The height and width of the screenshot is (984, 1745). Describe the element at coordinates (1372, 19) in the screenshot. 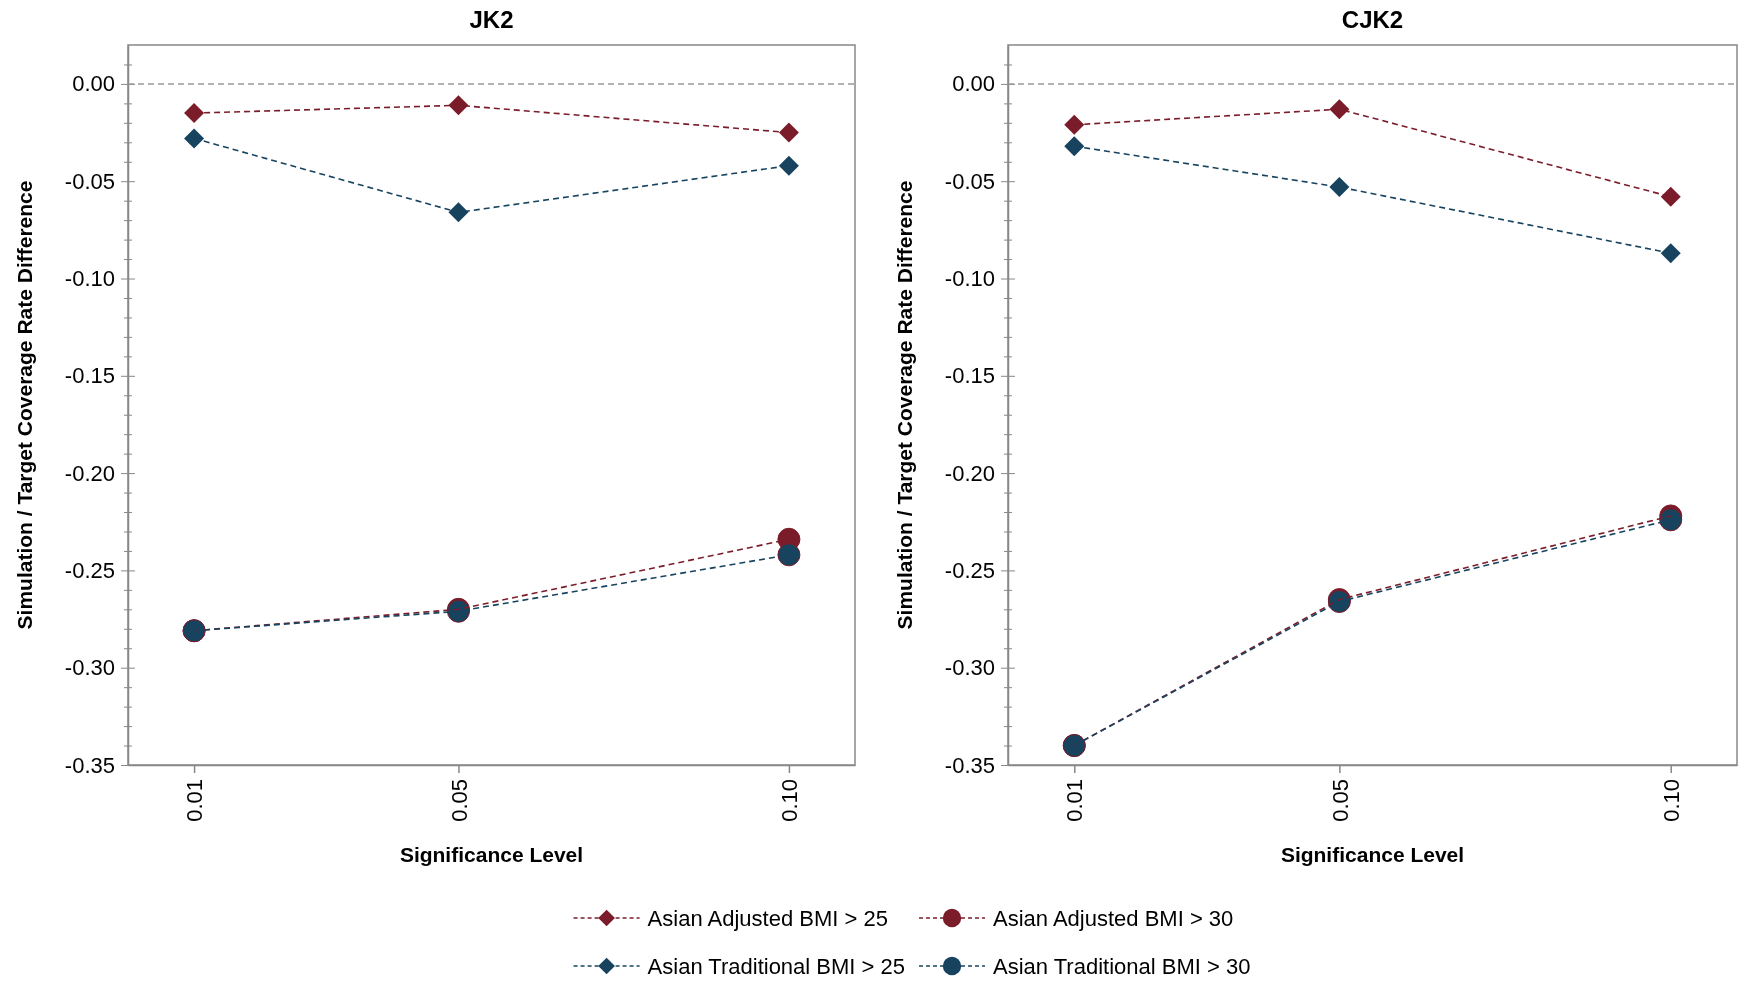

I see `chart-title: CJK2` at that location.